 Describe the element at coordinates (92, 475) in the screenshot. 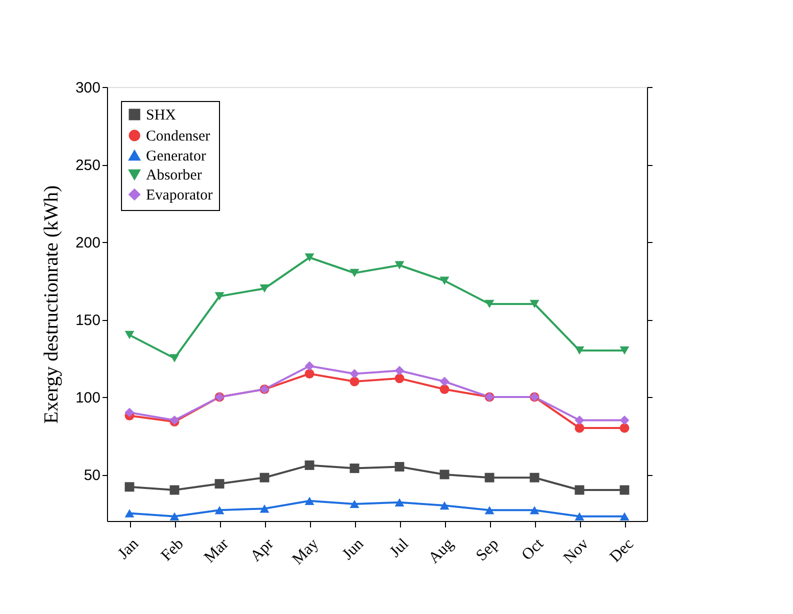

I see `y-tick-label: 50` at that location.